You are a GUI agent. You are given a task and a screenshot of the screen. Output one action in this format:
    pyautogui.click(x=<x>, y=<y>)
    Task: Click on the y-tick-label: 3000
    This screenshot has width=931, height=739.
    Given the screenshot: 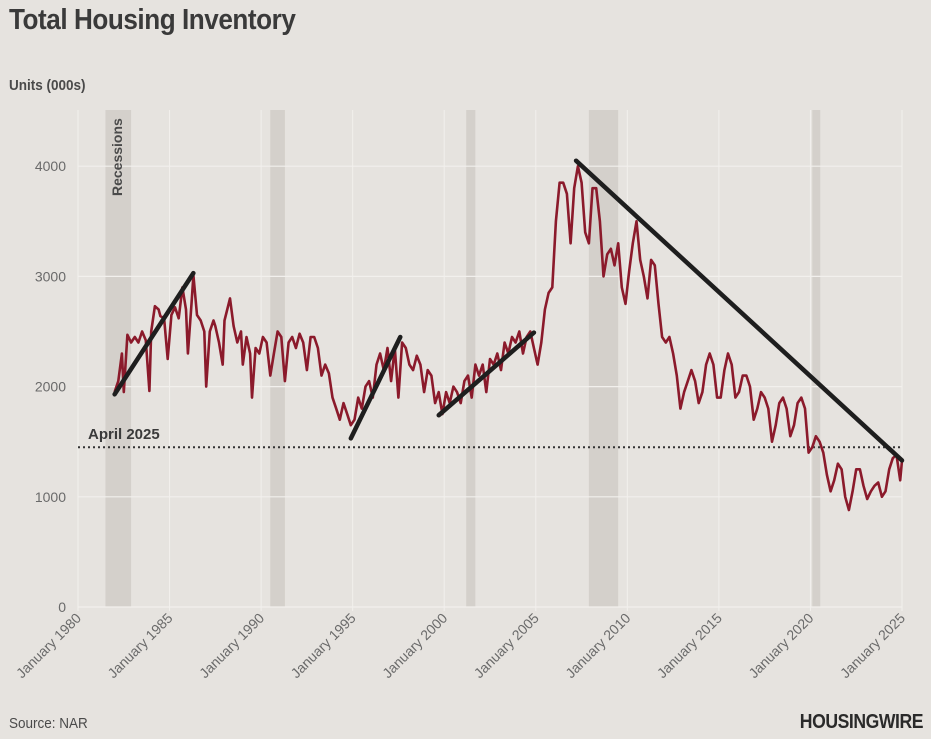 What is the action you would take?
    pyautogui.click(x=50, y=276)
    